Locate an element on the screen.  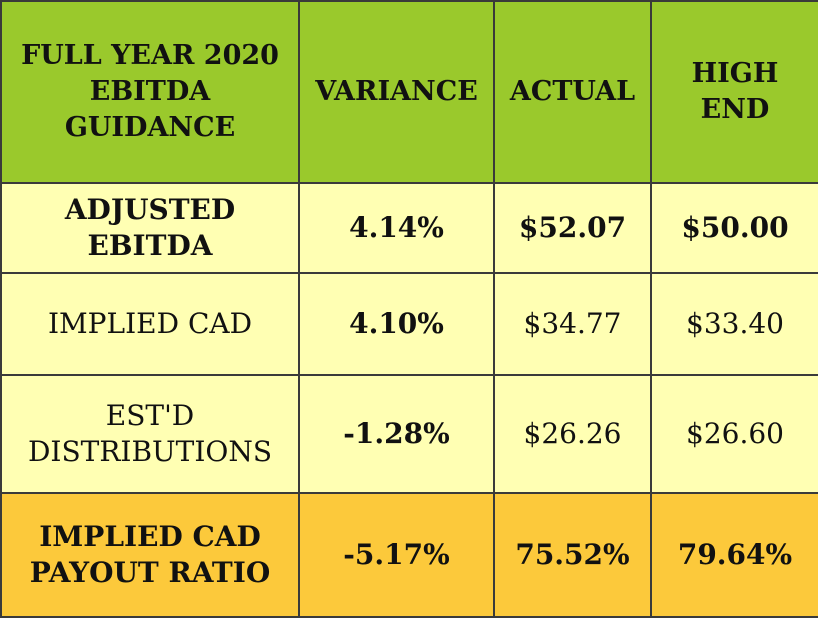
header-guidance-line2: EBITDA GUIDANCE is located at coordinates (150, 109).